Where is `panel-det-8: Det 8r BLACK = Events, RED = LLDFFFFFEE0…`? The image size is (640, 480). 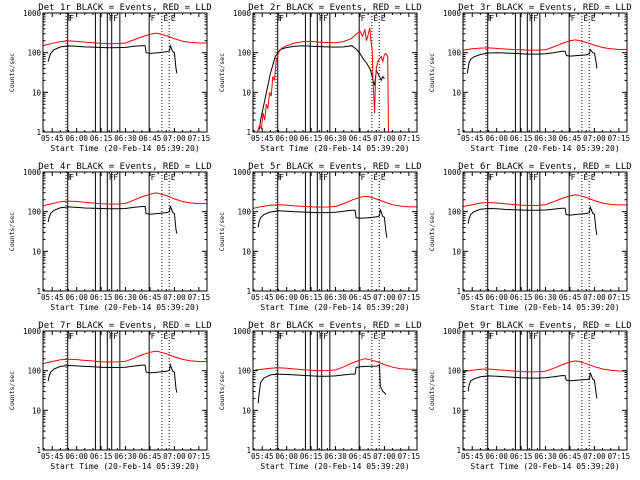
panel-det-8: Det 8r BLACK = Events, RED = LLDFFFFFEE0… is located at coordinates (320, 396).